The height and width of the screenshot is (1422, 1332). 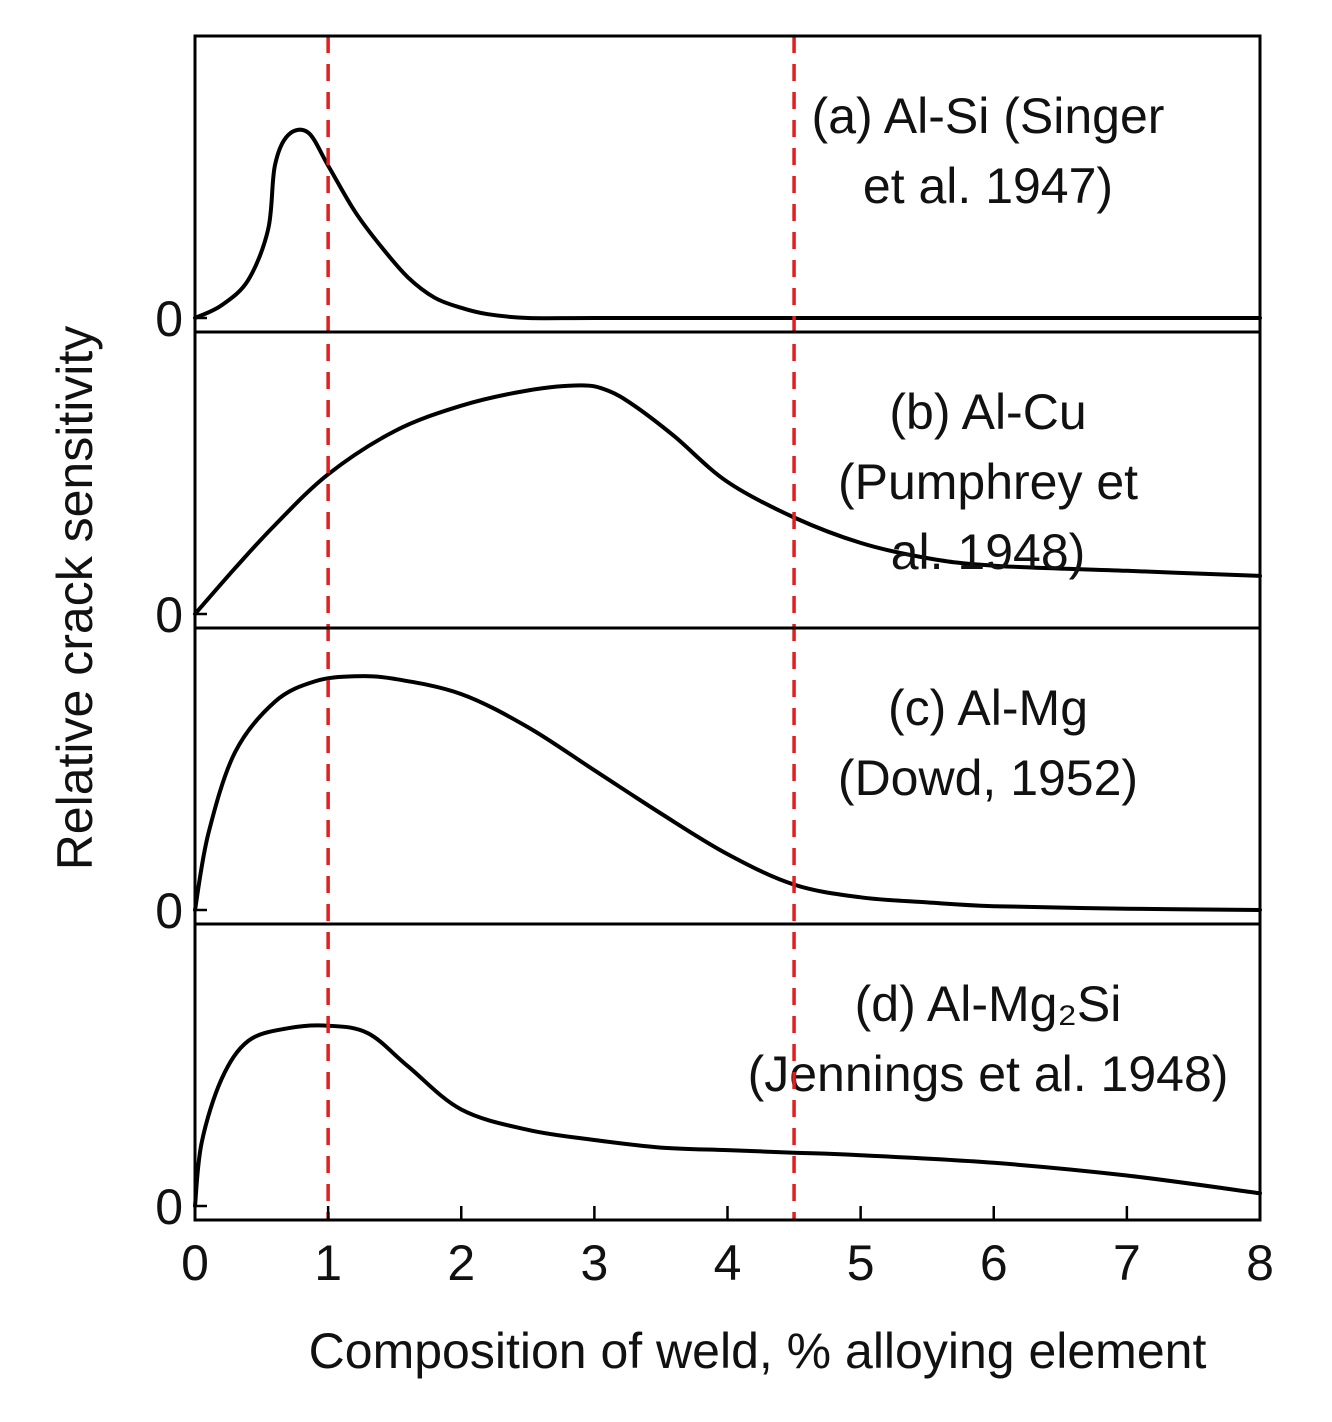 What do you see at coordinates (728, 1263) in the screenshot?
I see `x-tick-label: 4` at bounding box center [728, 1263].